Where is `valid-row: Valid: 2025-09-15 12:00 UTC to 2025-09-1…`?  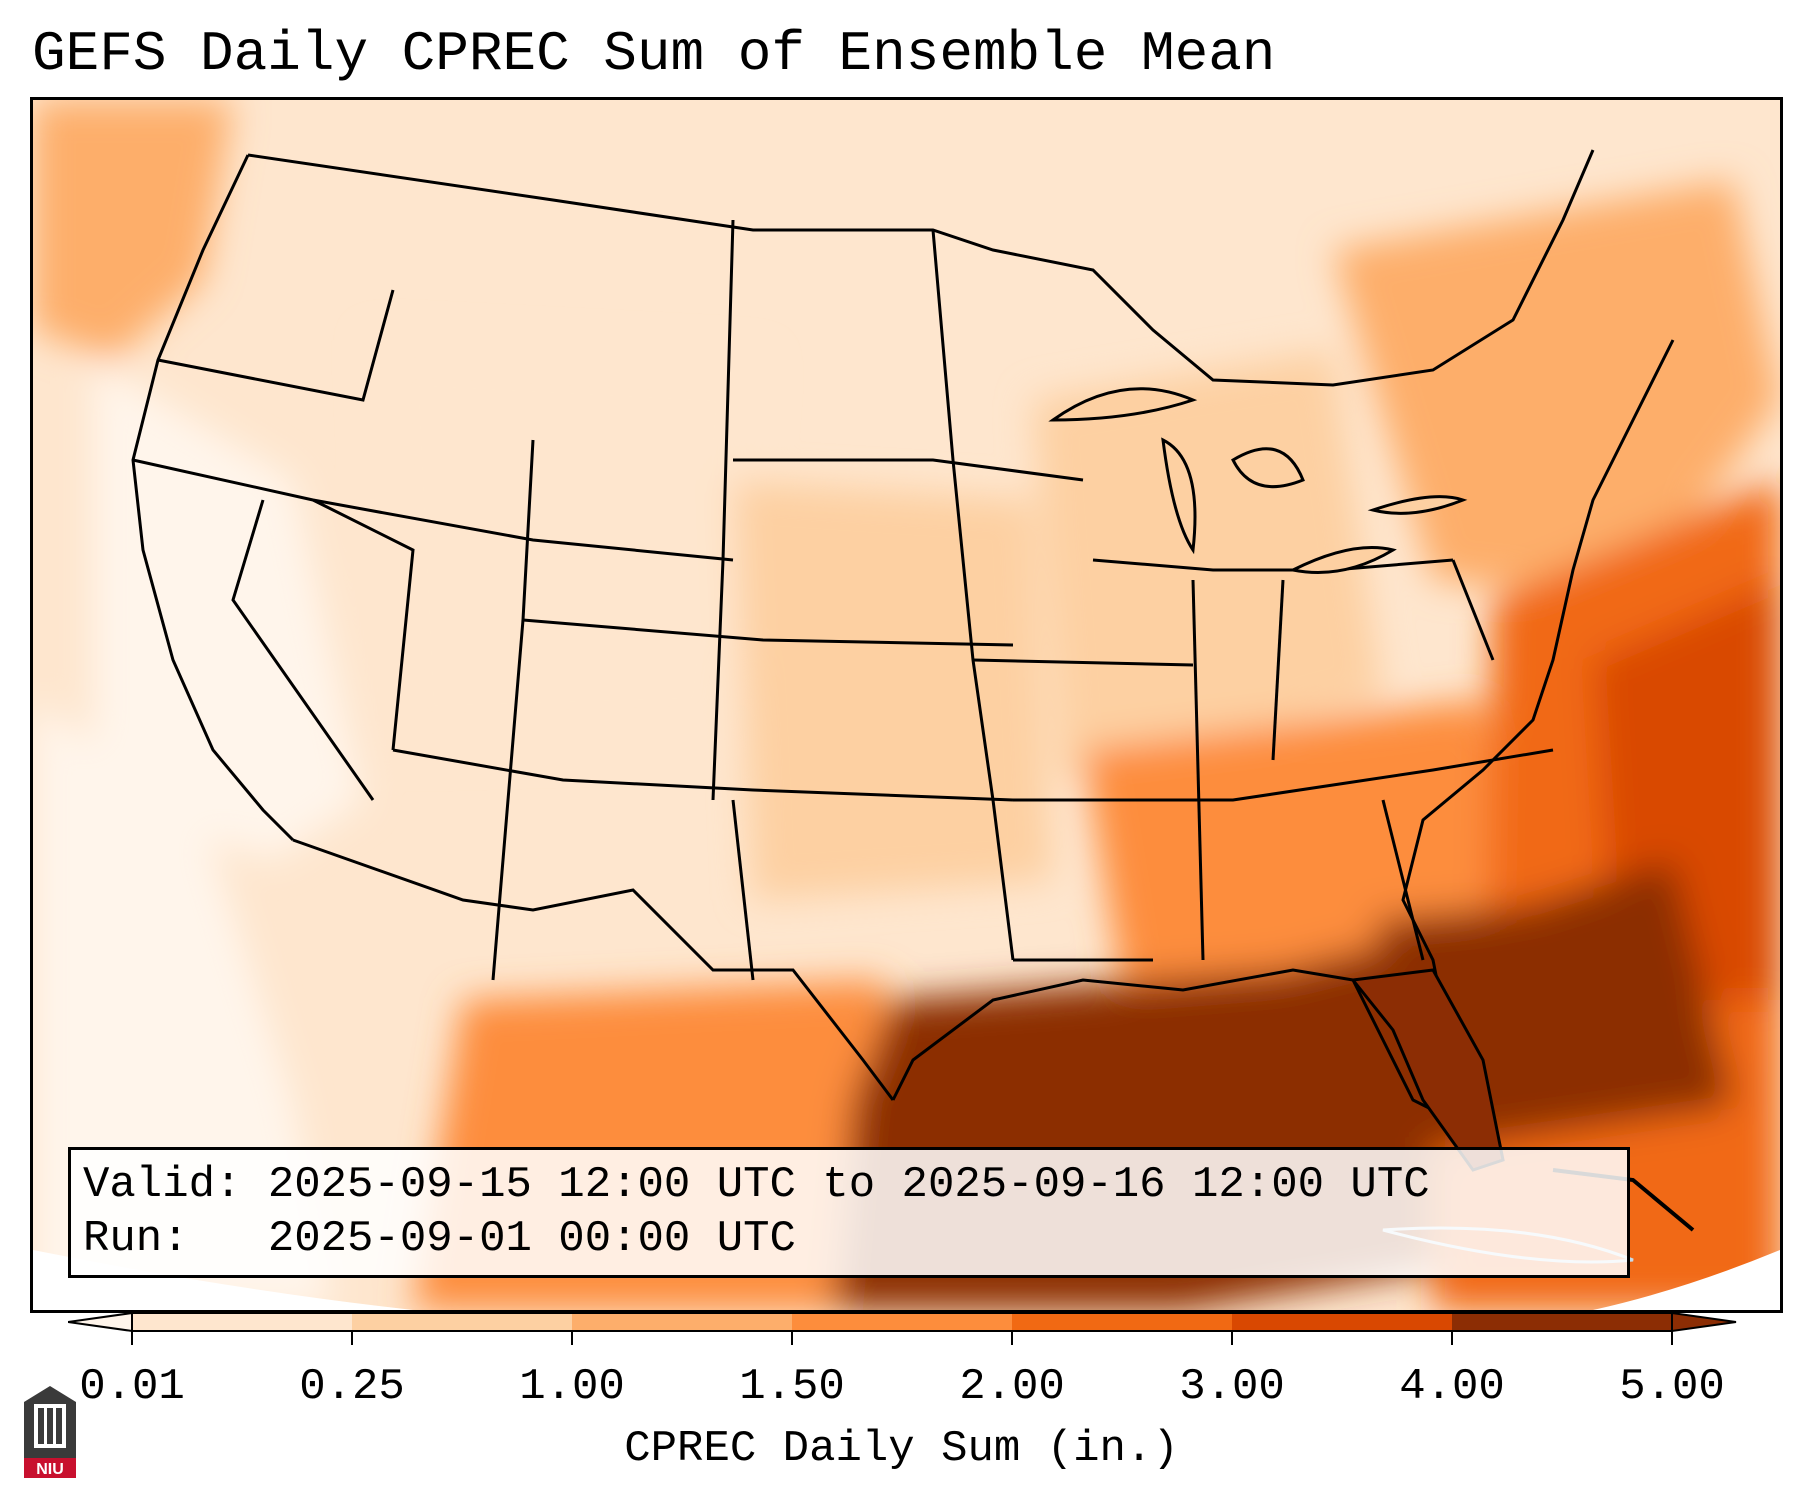
valid-row: Valid: 2025-09-15 12:00 UTC to 2025-09-1… is located at coordinates (855, 1185).